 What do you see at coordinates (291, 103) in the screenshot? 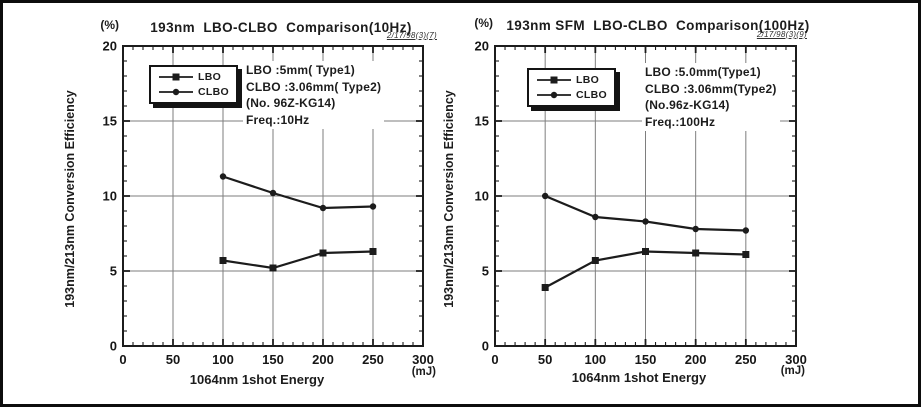
I see `annotation-line: (No. 96Z-KG14)` at bounding box center [291, 103].